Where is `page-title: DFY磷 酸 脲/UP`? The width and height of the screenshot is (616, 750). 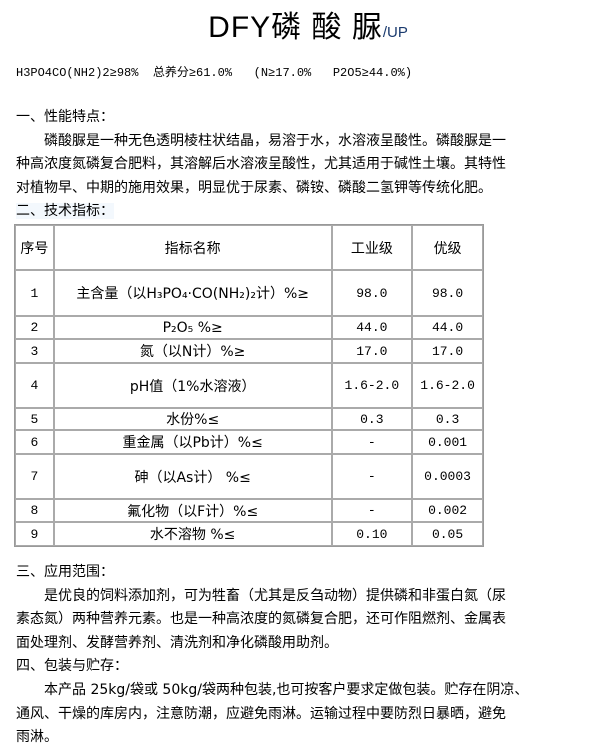 page-title: DFY磷 酸 脲/UP is located at coordinates (308, 30).